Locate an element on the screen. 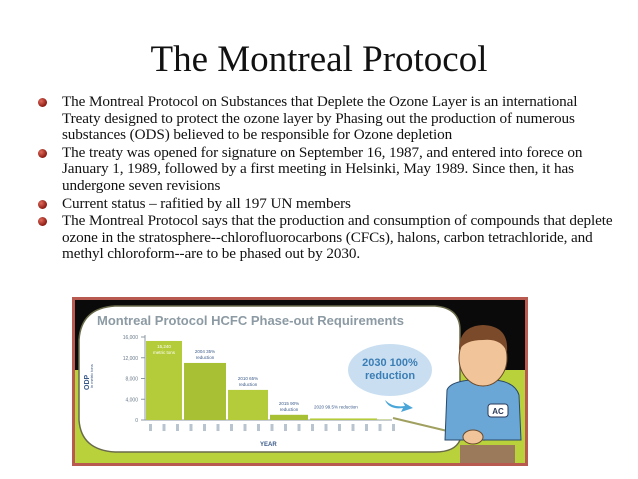  bar-label: 2020 99.5% reduction is located at coordinates (336, 406).